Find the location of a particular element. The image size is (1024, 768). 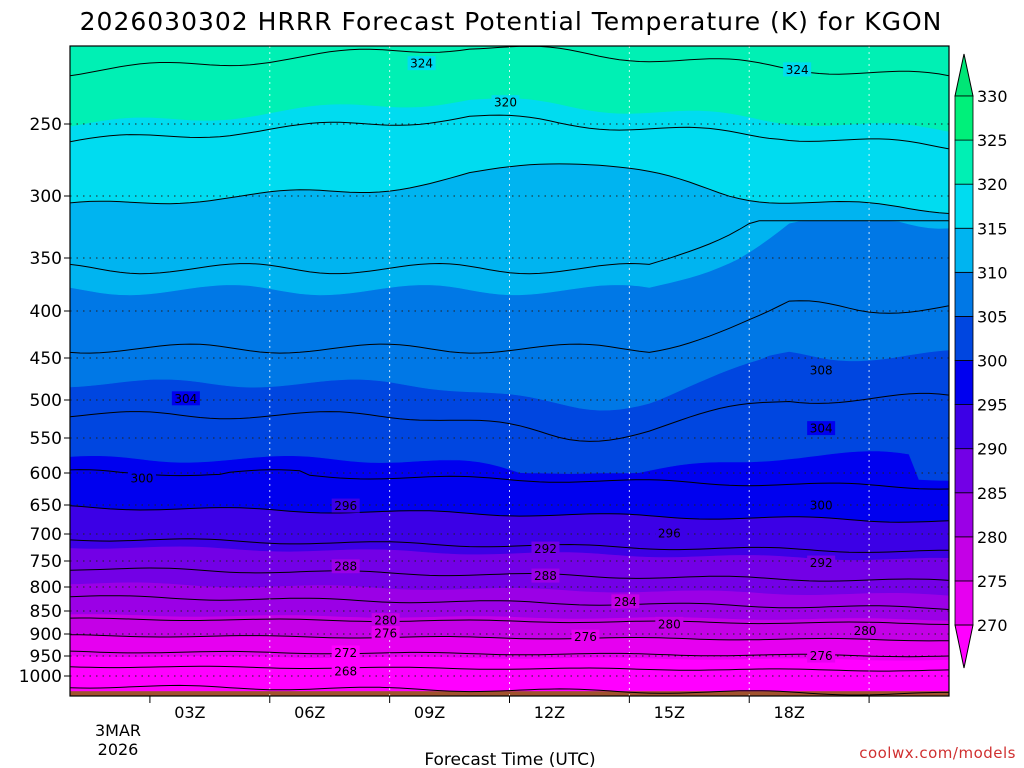

contour-label-text: 292 is located at coordinates (545, 549).